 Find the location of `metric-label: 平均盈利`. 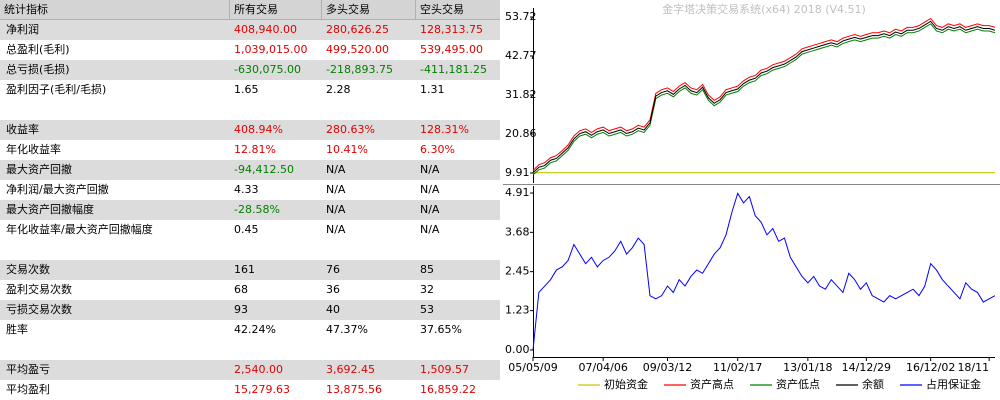

metric-label: 平均盈利 is located at coordinates (28, 389).